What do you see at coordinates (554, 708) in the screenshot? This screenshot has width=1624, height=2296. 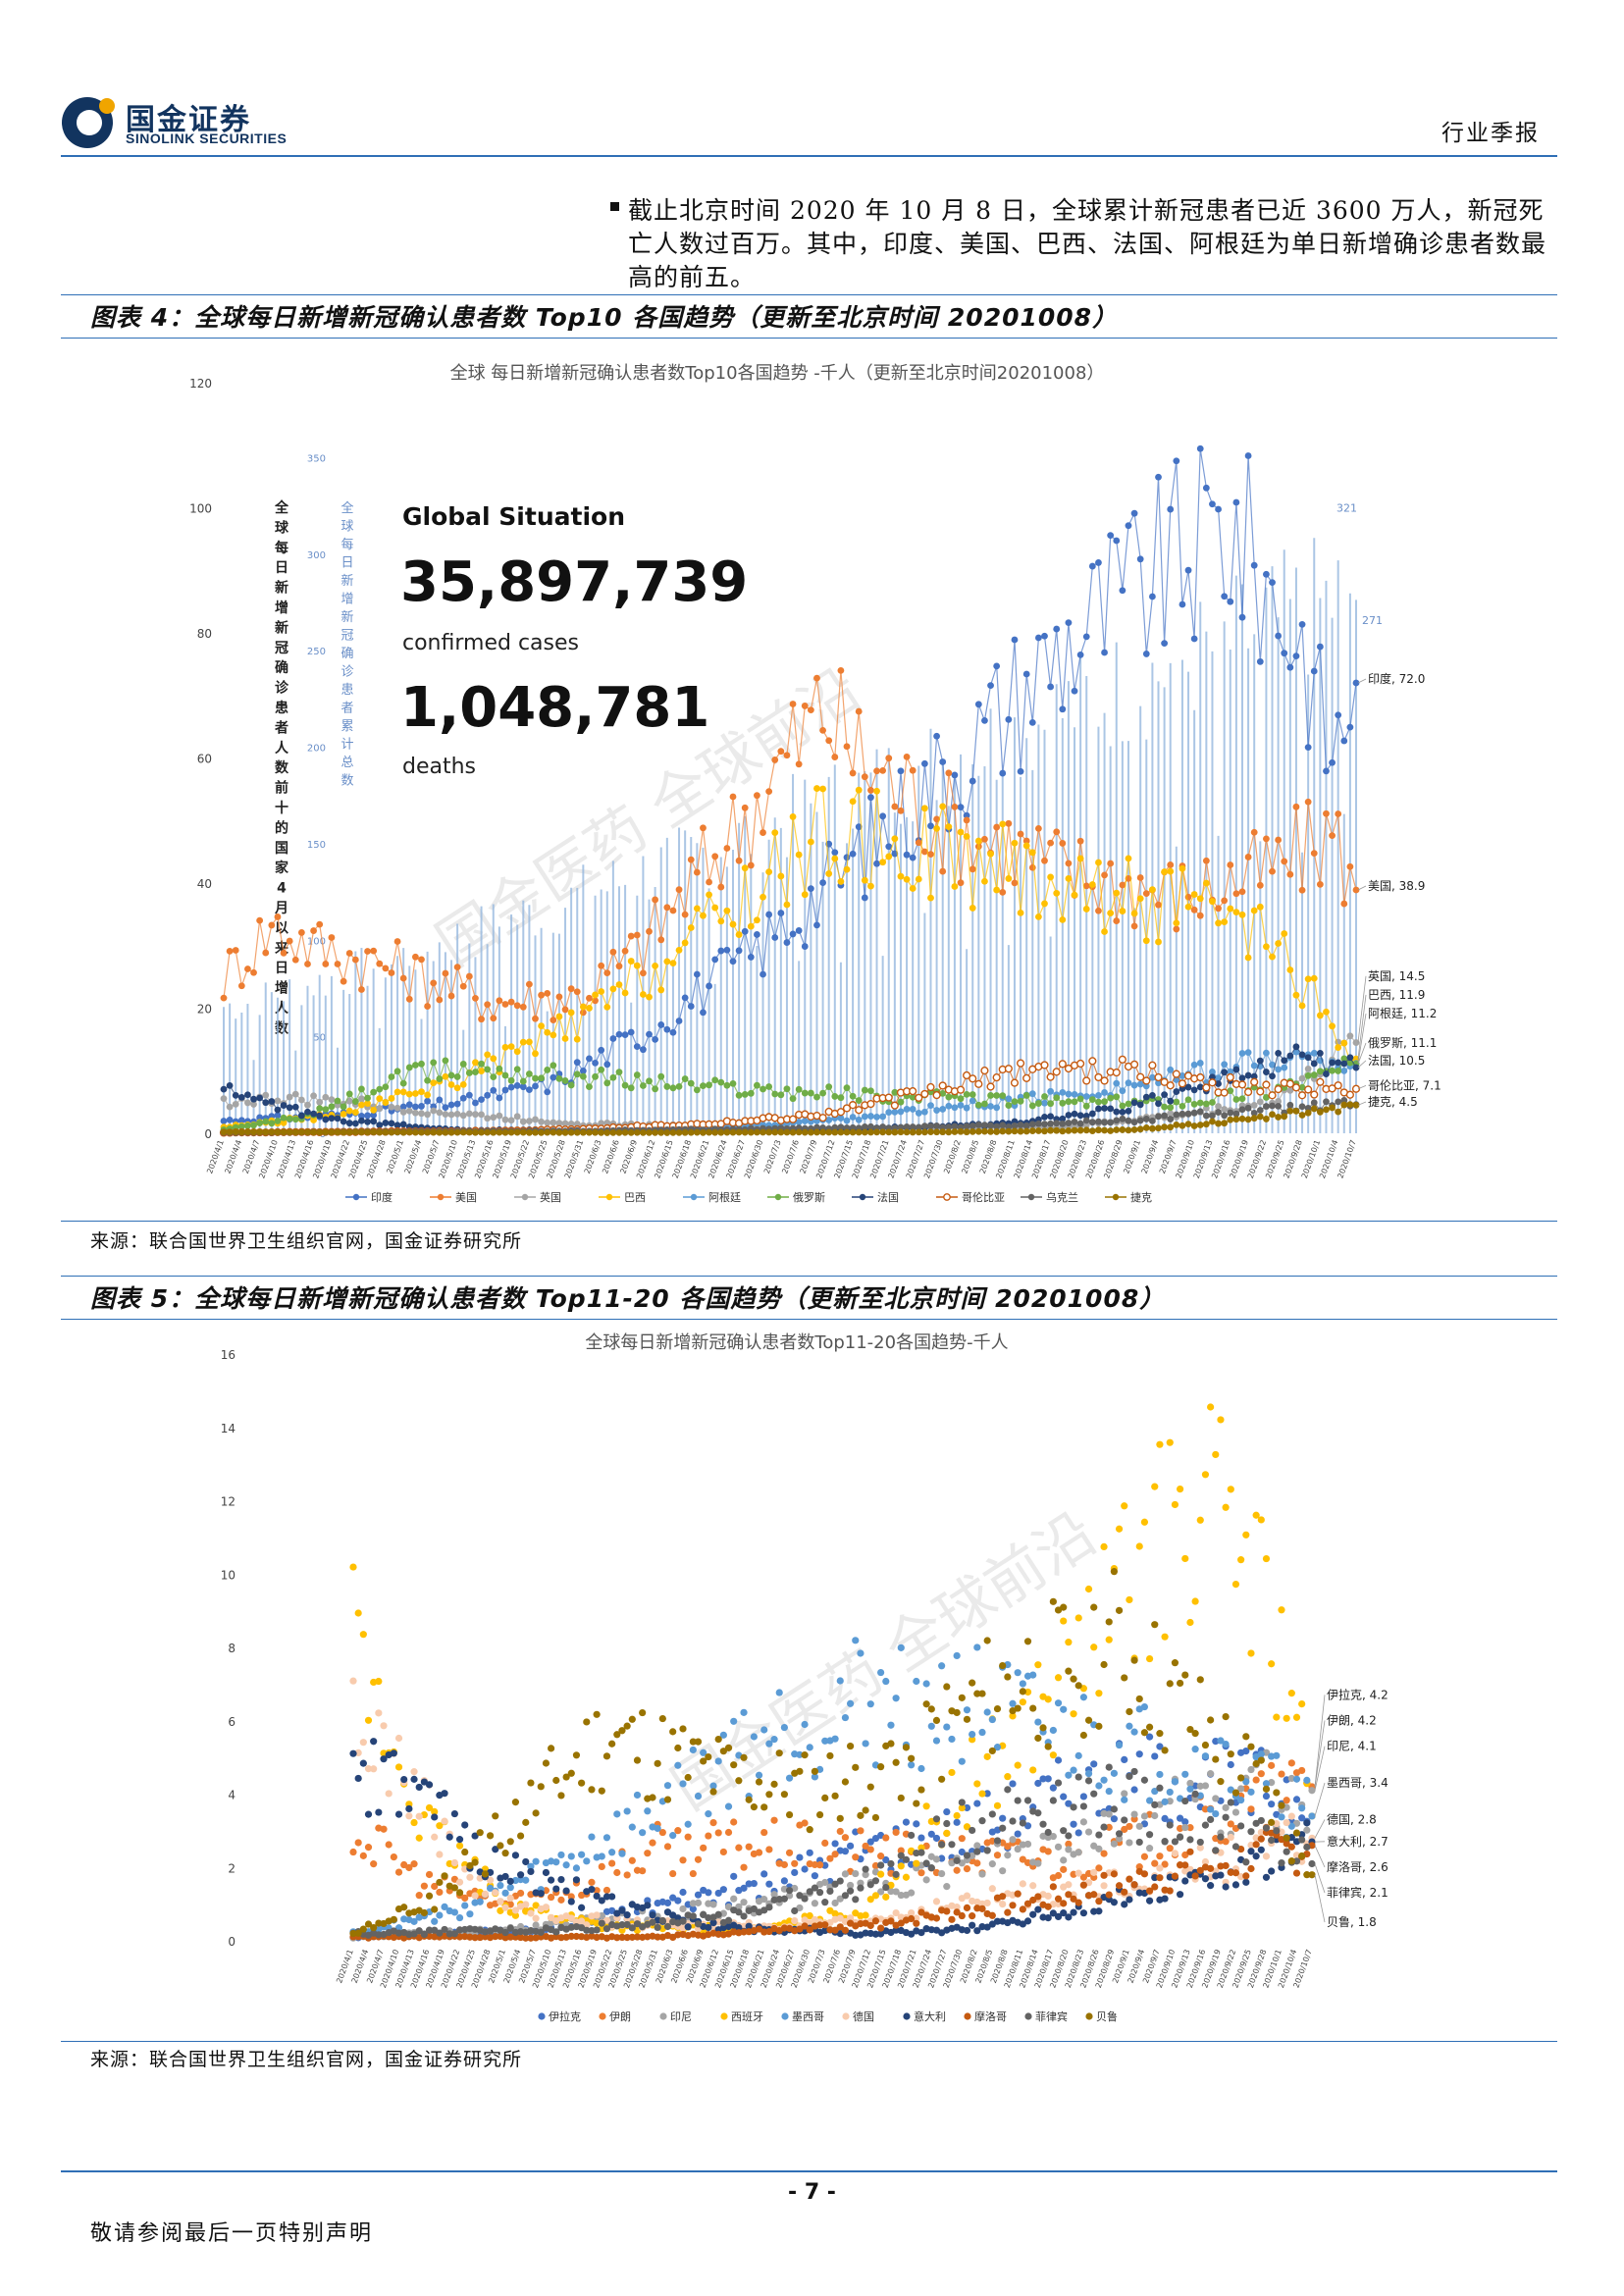 I see `deaths-count: 1,048,781` at bounding box center [554, 708].